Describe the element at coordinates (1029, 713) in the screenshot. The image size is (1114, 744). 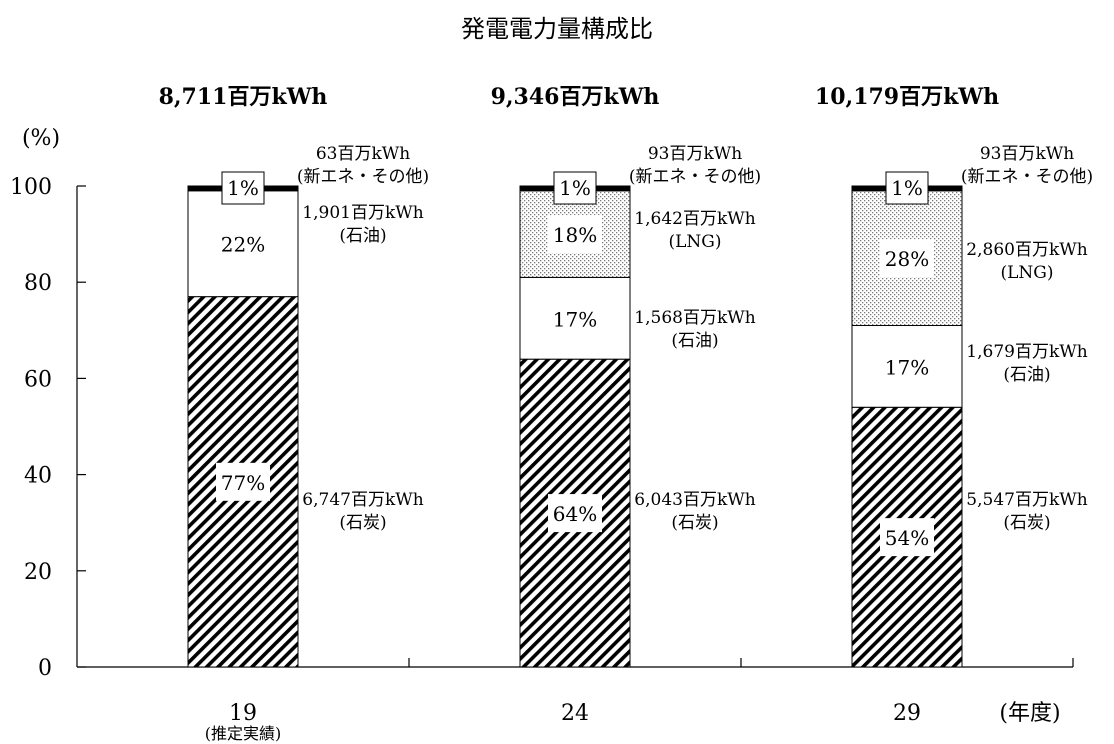
I see `x-axis-unit: (年度)` at that location.